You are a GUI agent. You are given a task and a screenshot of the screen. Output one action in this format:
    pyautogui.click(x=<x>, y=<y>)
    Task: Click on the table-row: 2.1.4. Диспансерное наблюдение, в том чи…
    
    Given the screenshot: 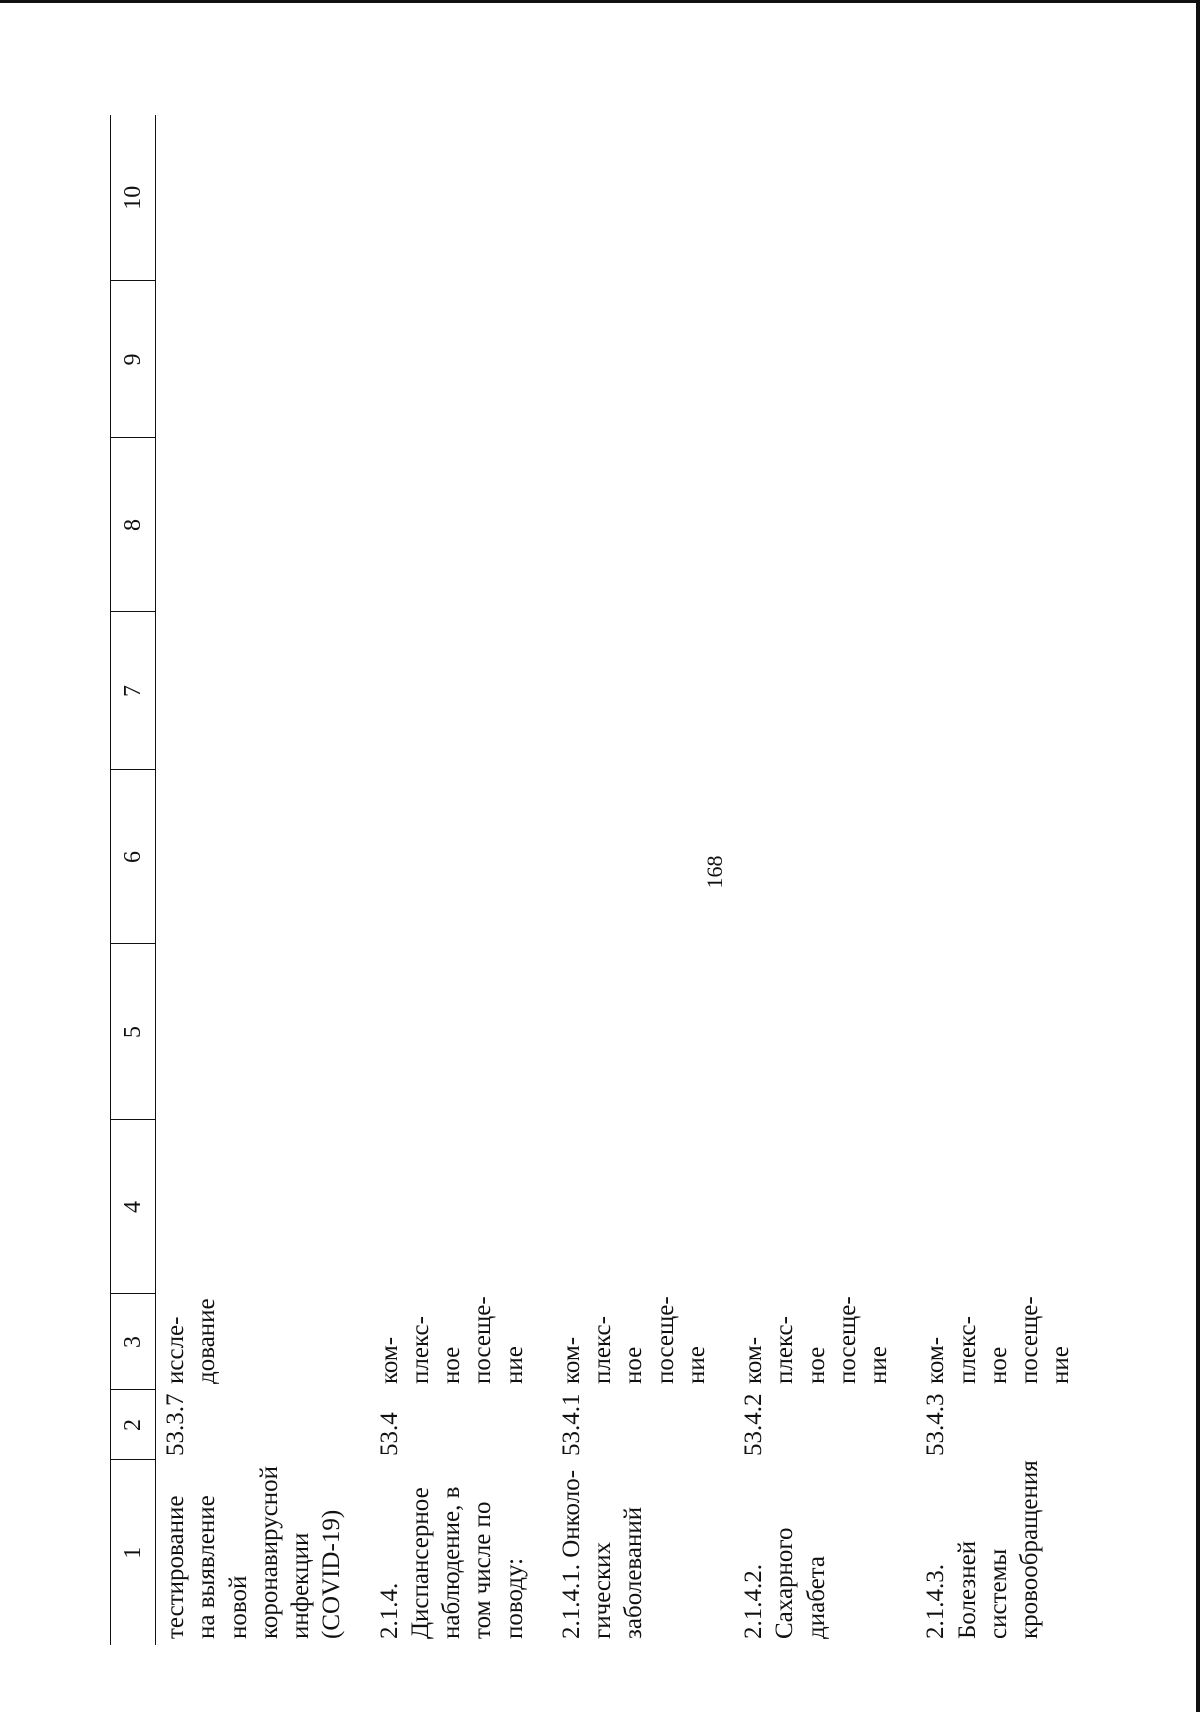 What is the action you would take?
    pyautogui.click(x=461, y=880)
    